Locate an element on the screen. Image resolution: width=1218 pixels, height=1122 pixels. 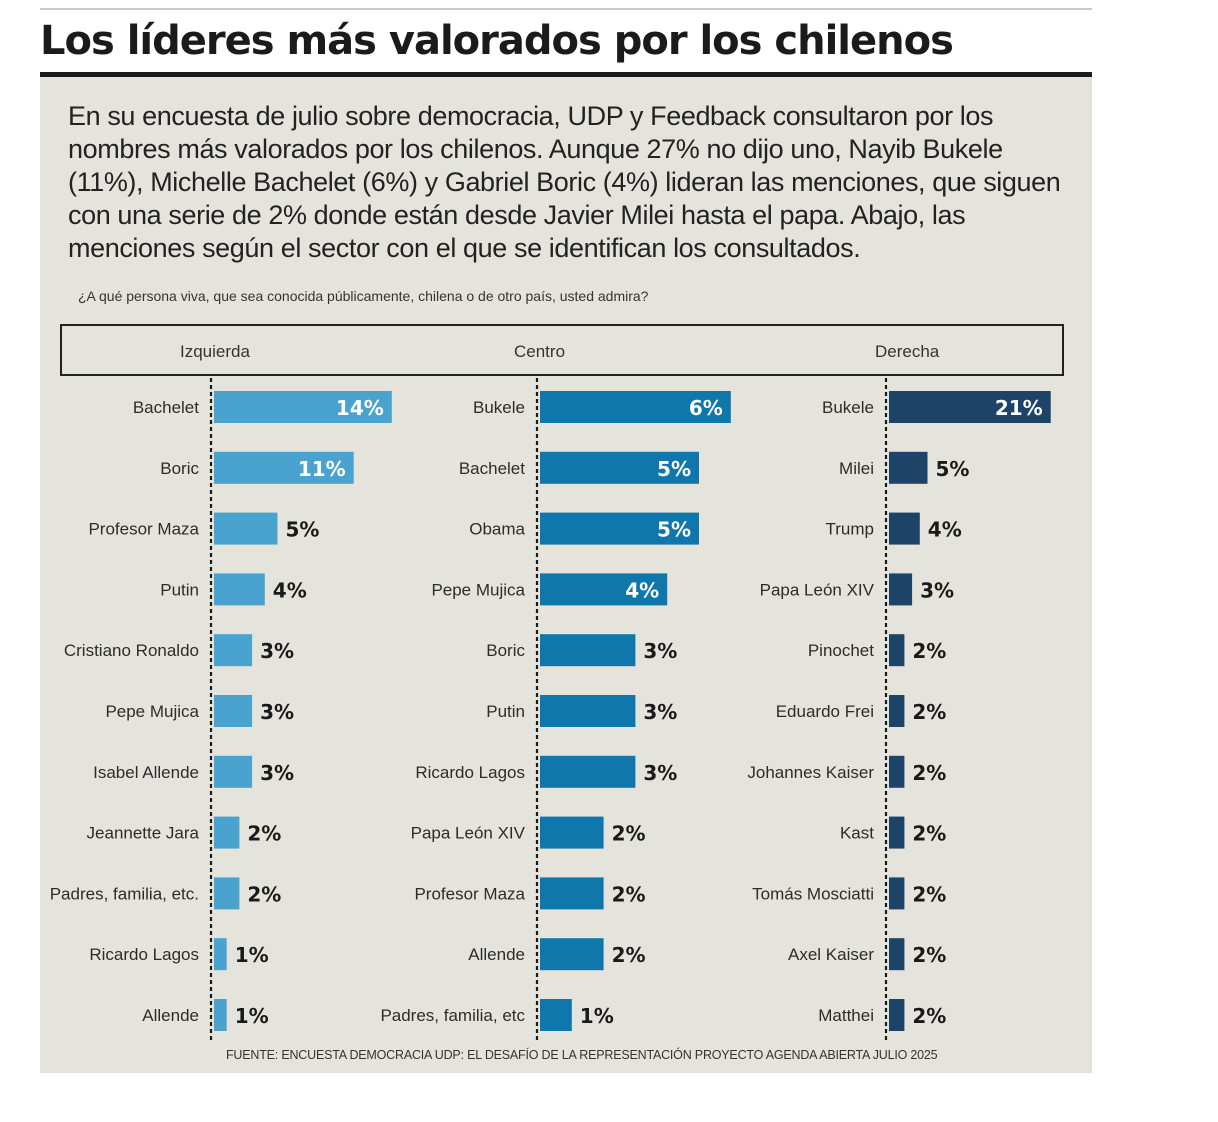
category-label-2-0: Bukele is located at coordinates (848, 407).